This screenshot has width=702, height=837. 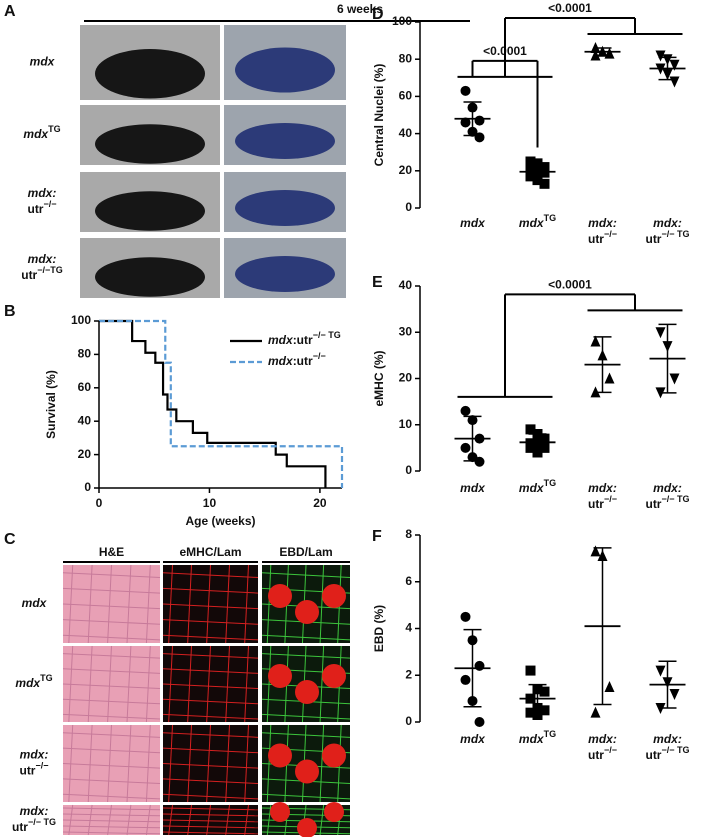 What do you see at coordinates (408, 674) in the screenshot?
I see `y-tick-label: 2` at bounding box center [408, 674].